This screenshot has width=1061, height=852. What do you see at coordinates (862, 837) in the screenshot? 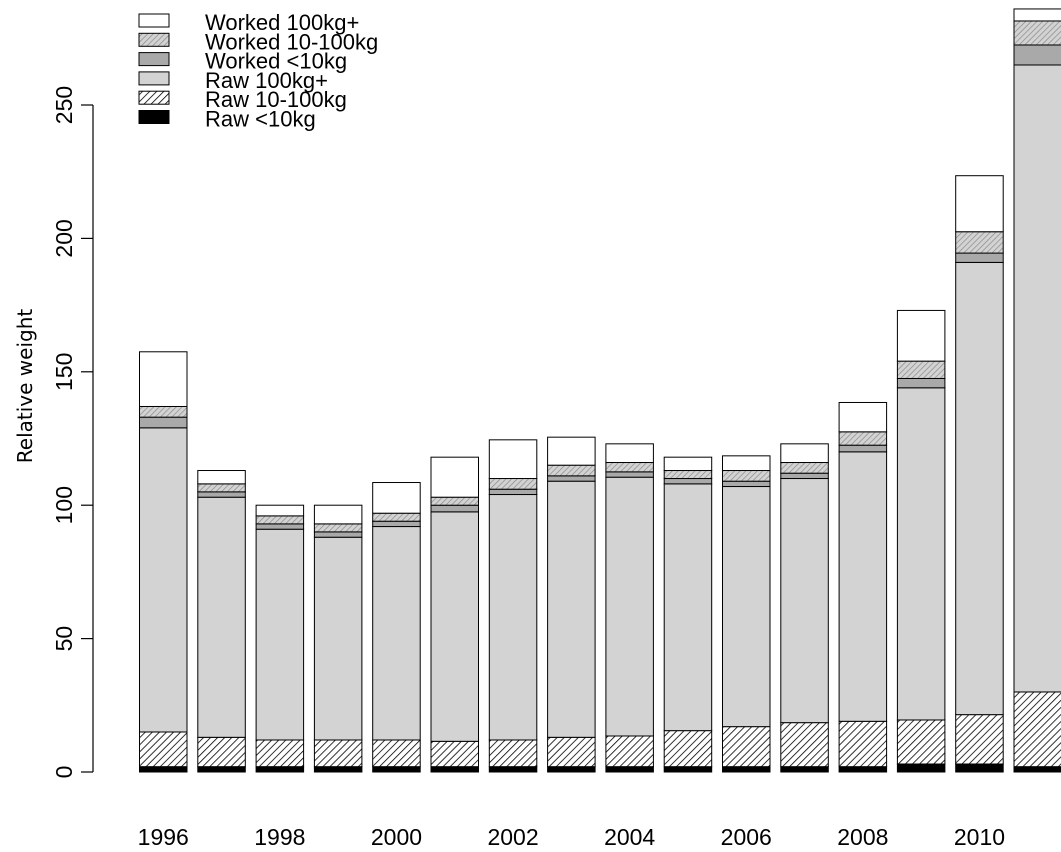
I see `x-tick-label: 2008` at bounding box center [862, 837].